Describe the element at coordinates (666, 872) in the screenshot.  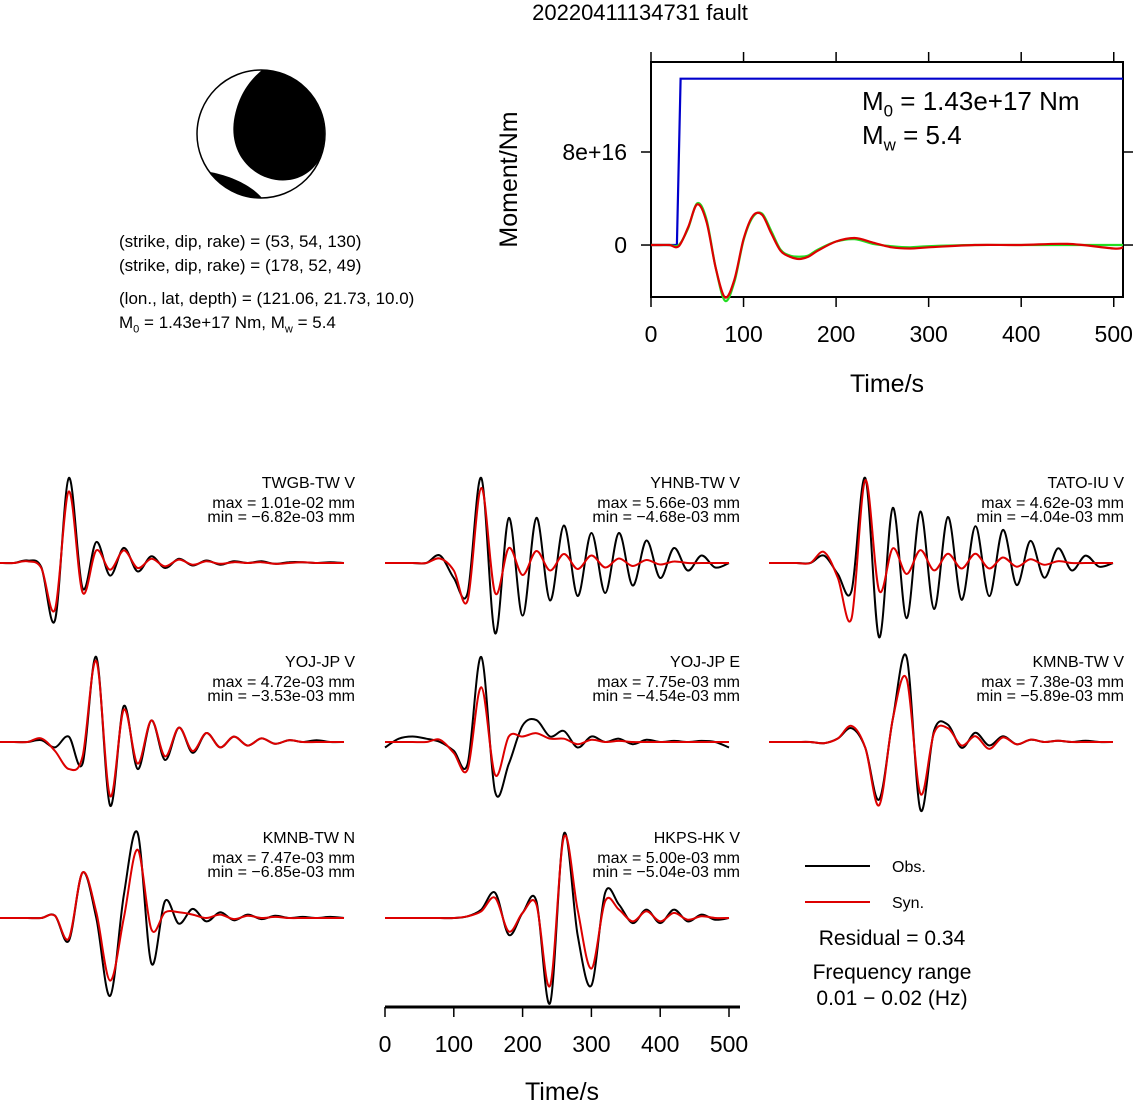
I see `min-label: min = −5.04e-03 mm` at that location.